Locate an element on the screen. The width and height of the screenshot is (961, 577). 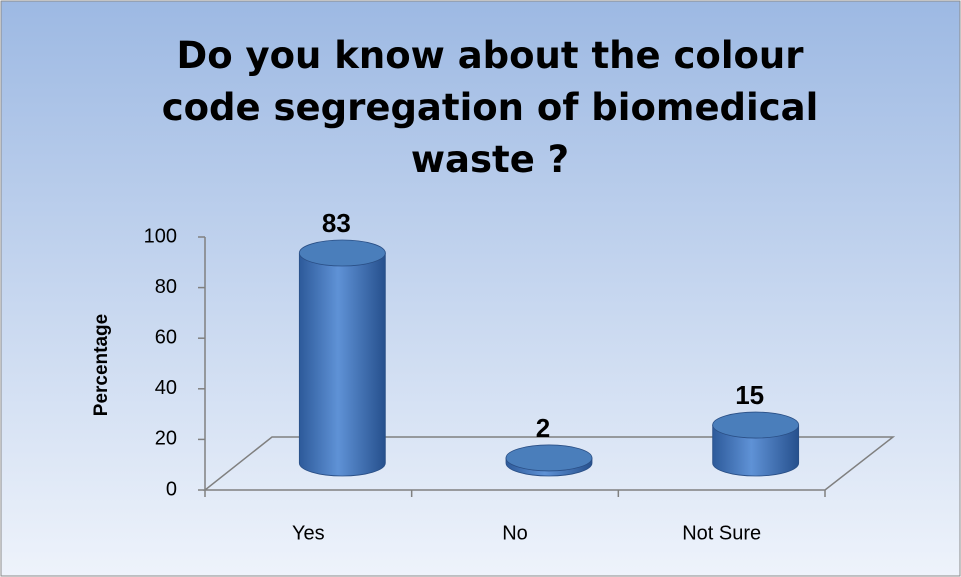
y-axis-label: Percentage is located at coordinates (101, 365).